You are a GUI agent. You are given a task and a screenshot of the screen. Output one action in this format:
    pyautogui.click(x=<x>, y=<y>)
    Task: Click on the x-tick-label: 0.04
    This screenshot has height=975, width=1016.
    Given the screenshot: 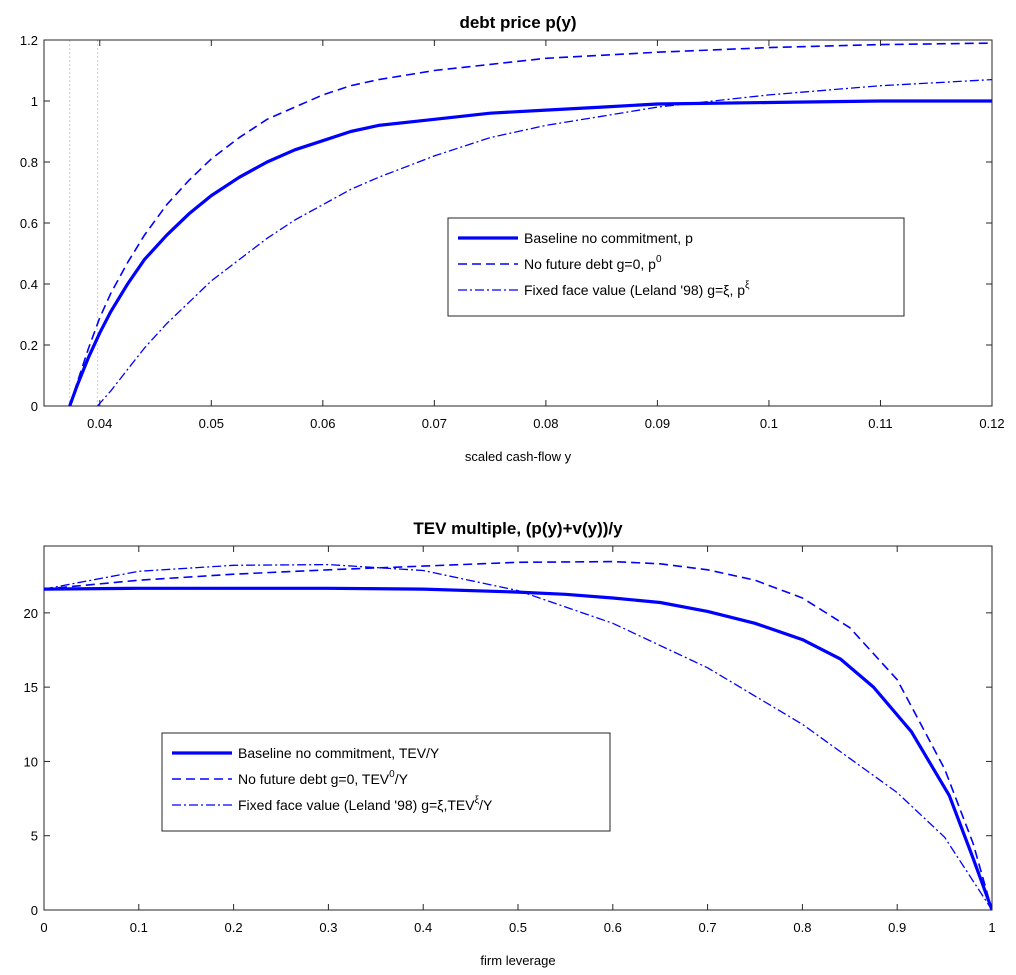 What is the action you would take?
    pyautogui.click(x=99, y=423)
    